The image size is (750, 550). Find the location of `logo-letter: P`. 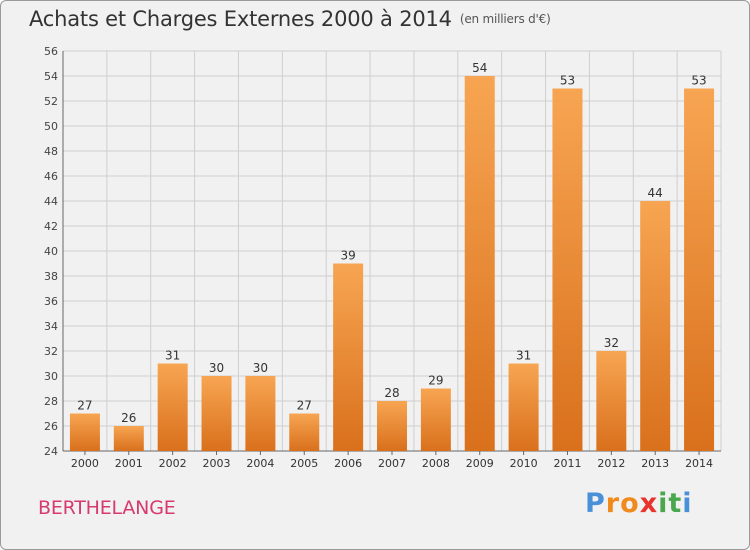

logo-letter: P is located at coordinates (595, 503).